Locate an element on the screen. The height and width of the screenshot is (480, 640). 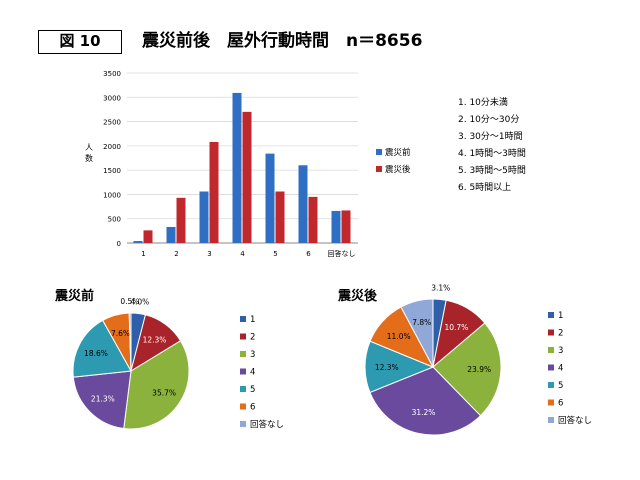
pie-value-label: 11.0% is located at coordinates (399, 336).